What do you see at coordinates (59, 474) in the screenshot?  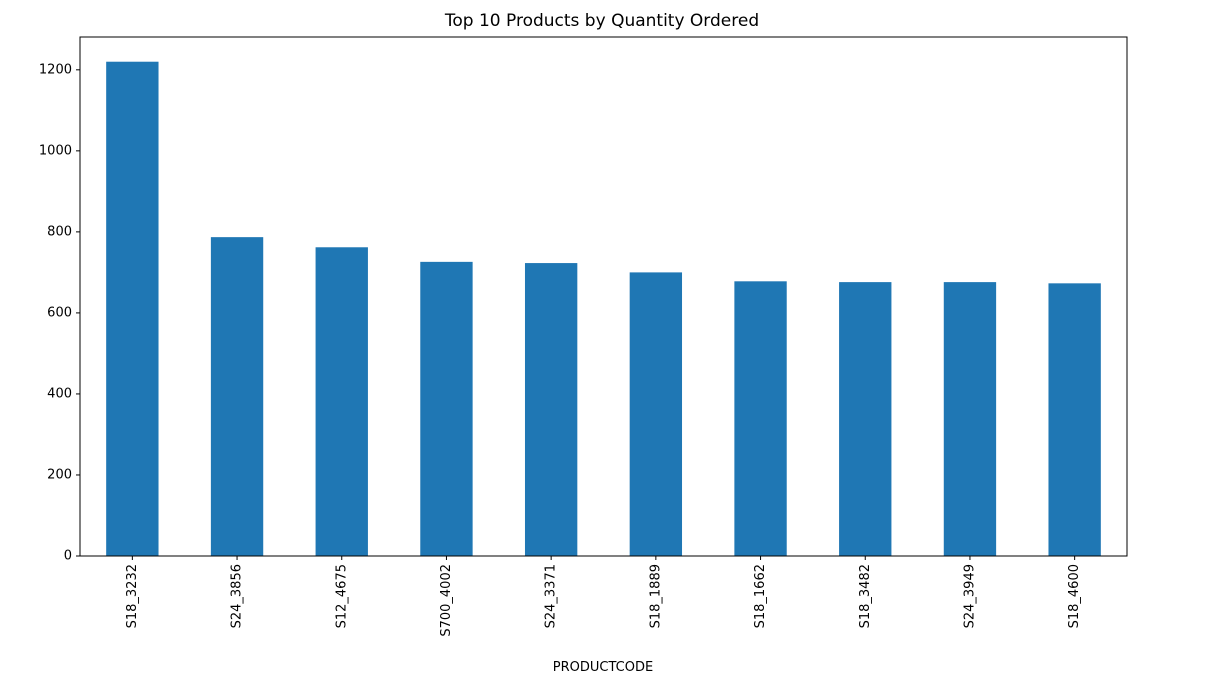 I see `y-tick-label: 200` at bounding box center [59, 474].